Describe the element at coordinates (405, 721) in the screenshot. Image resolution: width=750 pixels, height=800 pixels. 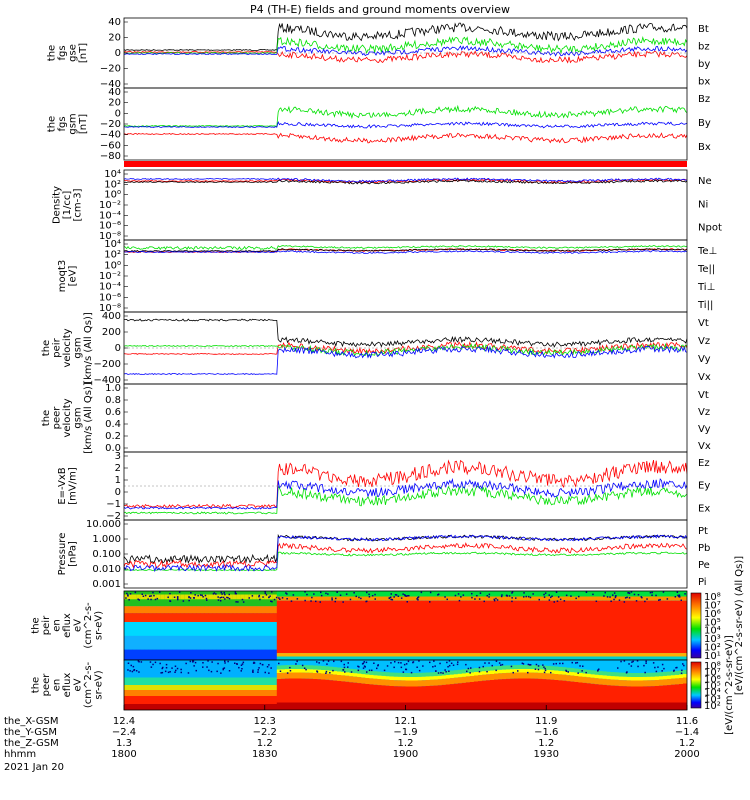
I see `xaxis-value: 12.1` at that location.